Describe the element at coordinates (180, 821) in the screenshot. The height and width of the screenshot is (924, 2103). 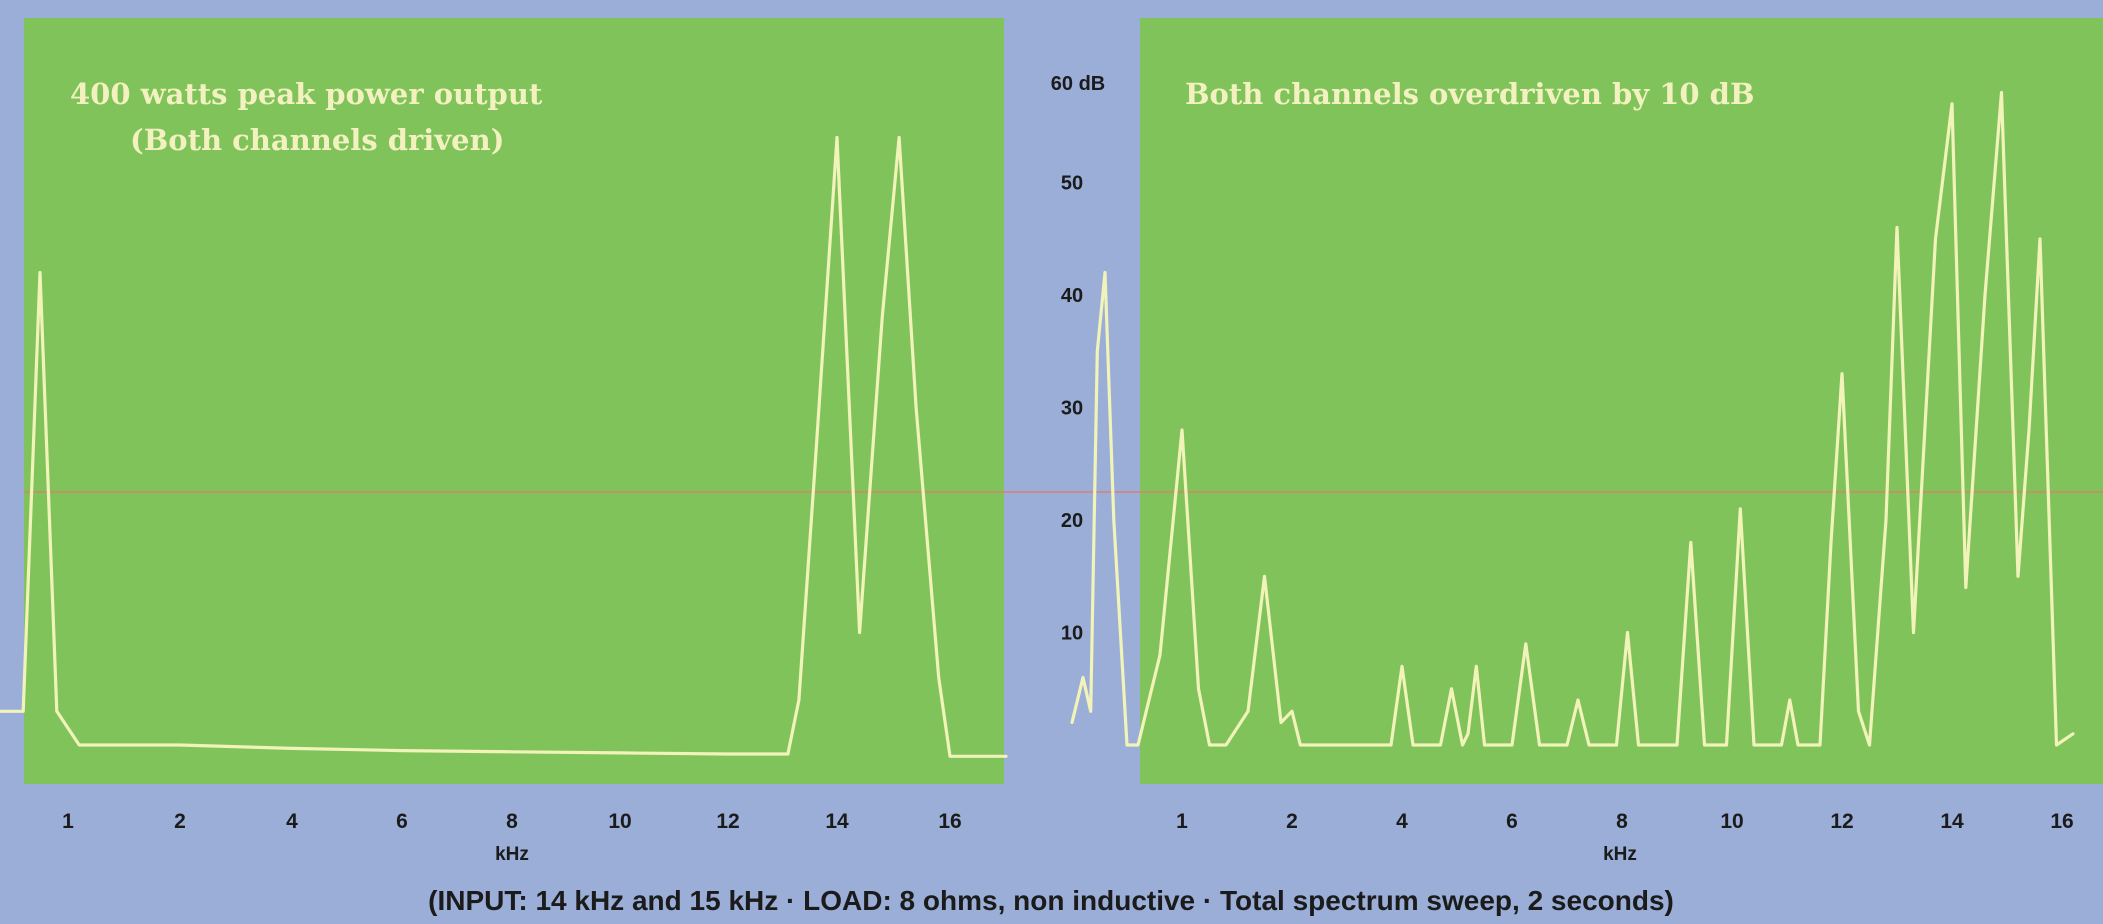
I see `left-x-tick-label: 2` at that location.